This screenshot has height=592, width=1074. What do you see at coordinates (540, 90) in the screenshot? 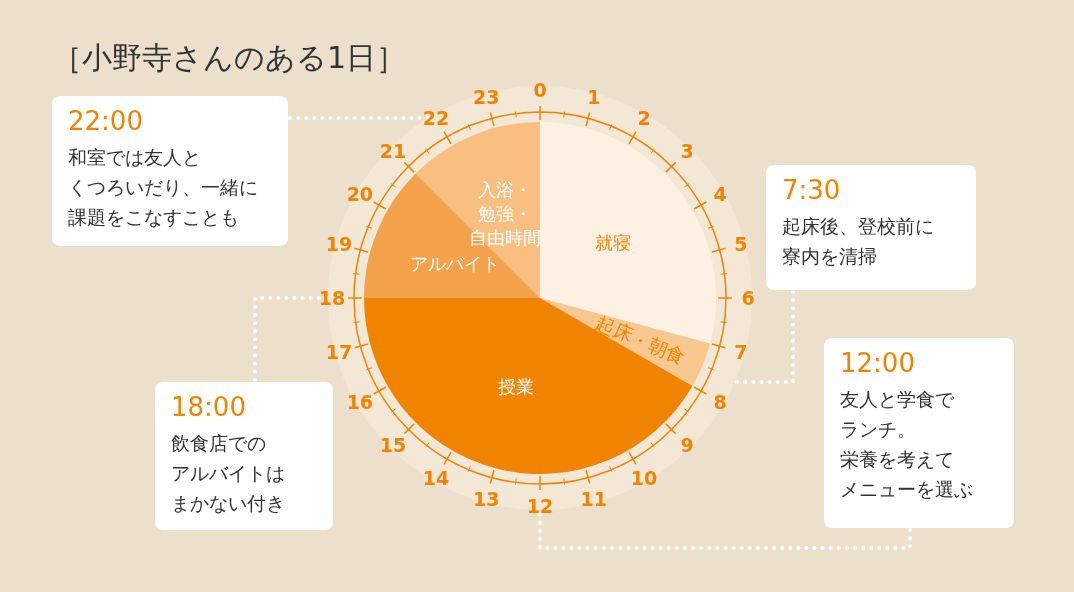
I see `annotation: 0` at bounding box center [540, 90].